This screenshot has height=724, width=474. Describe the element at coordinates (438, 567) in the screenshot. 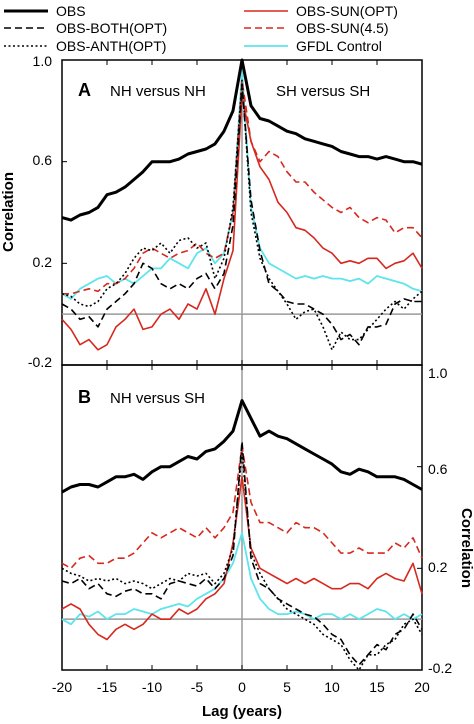

I see `panel-b-ytick-label: 0.2` at that location.